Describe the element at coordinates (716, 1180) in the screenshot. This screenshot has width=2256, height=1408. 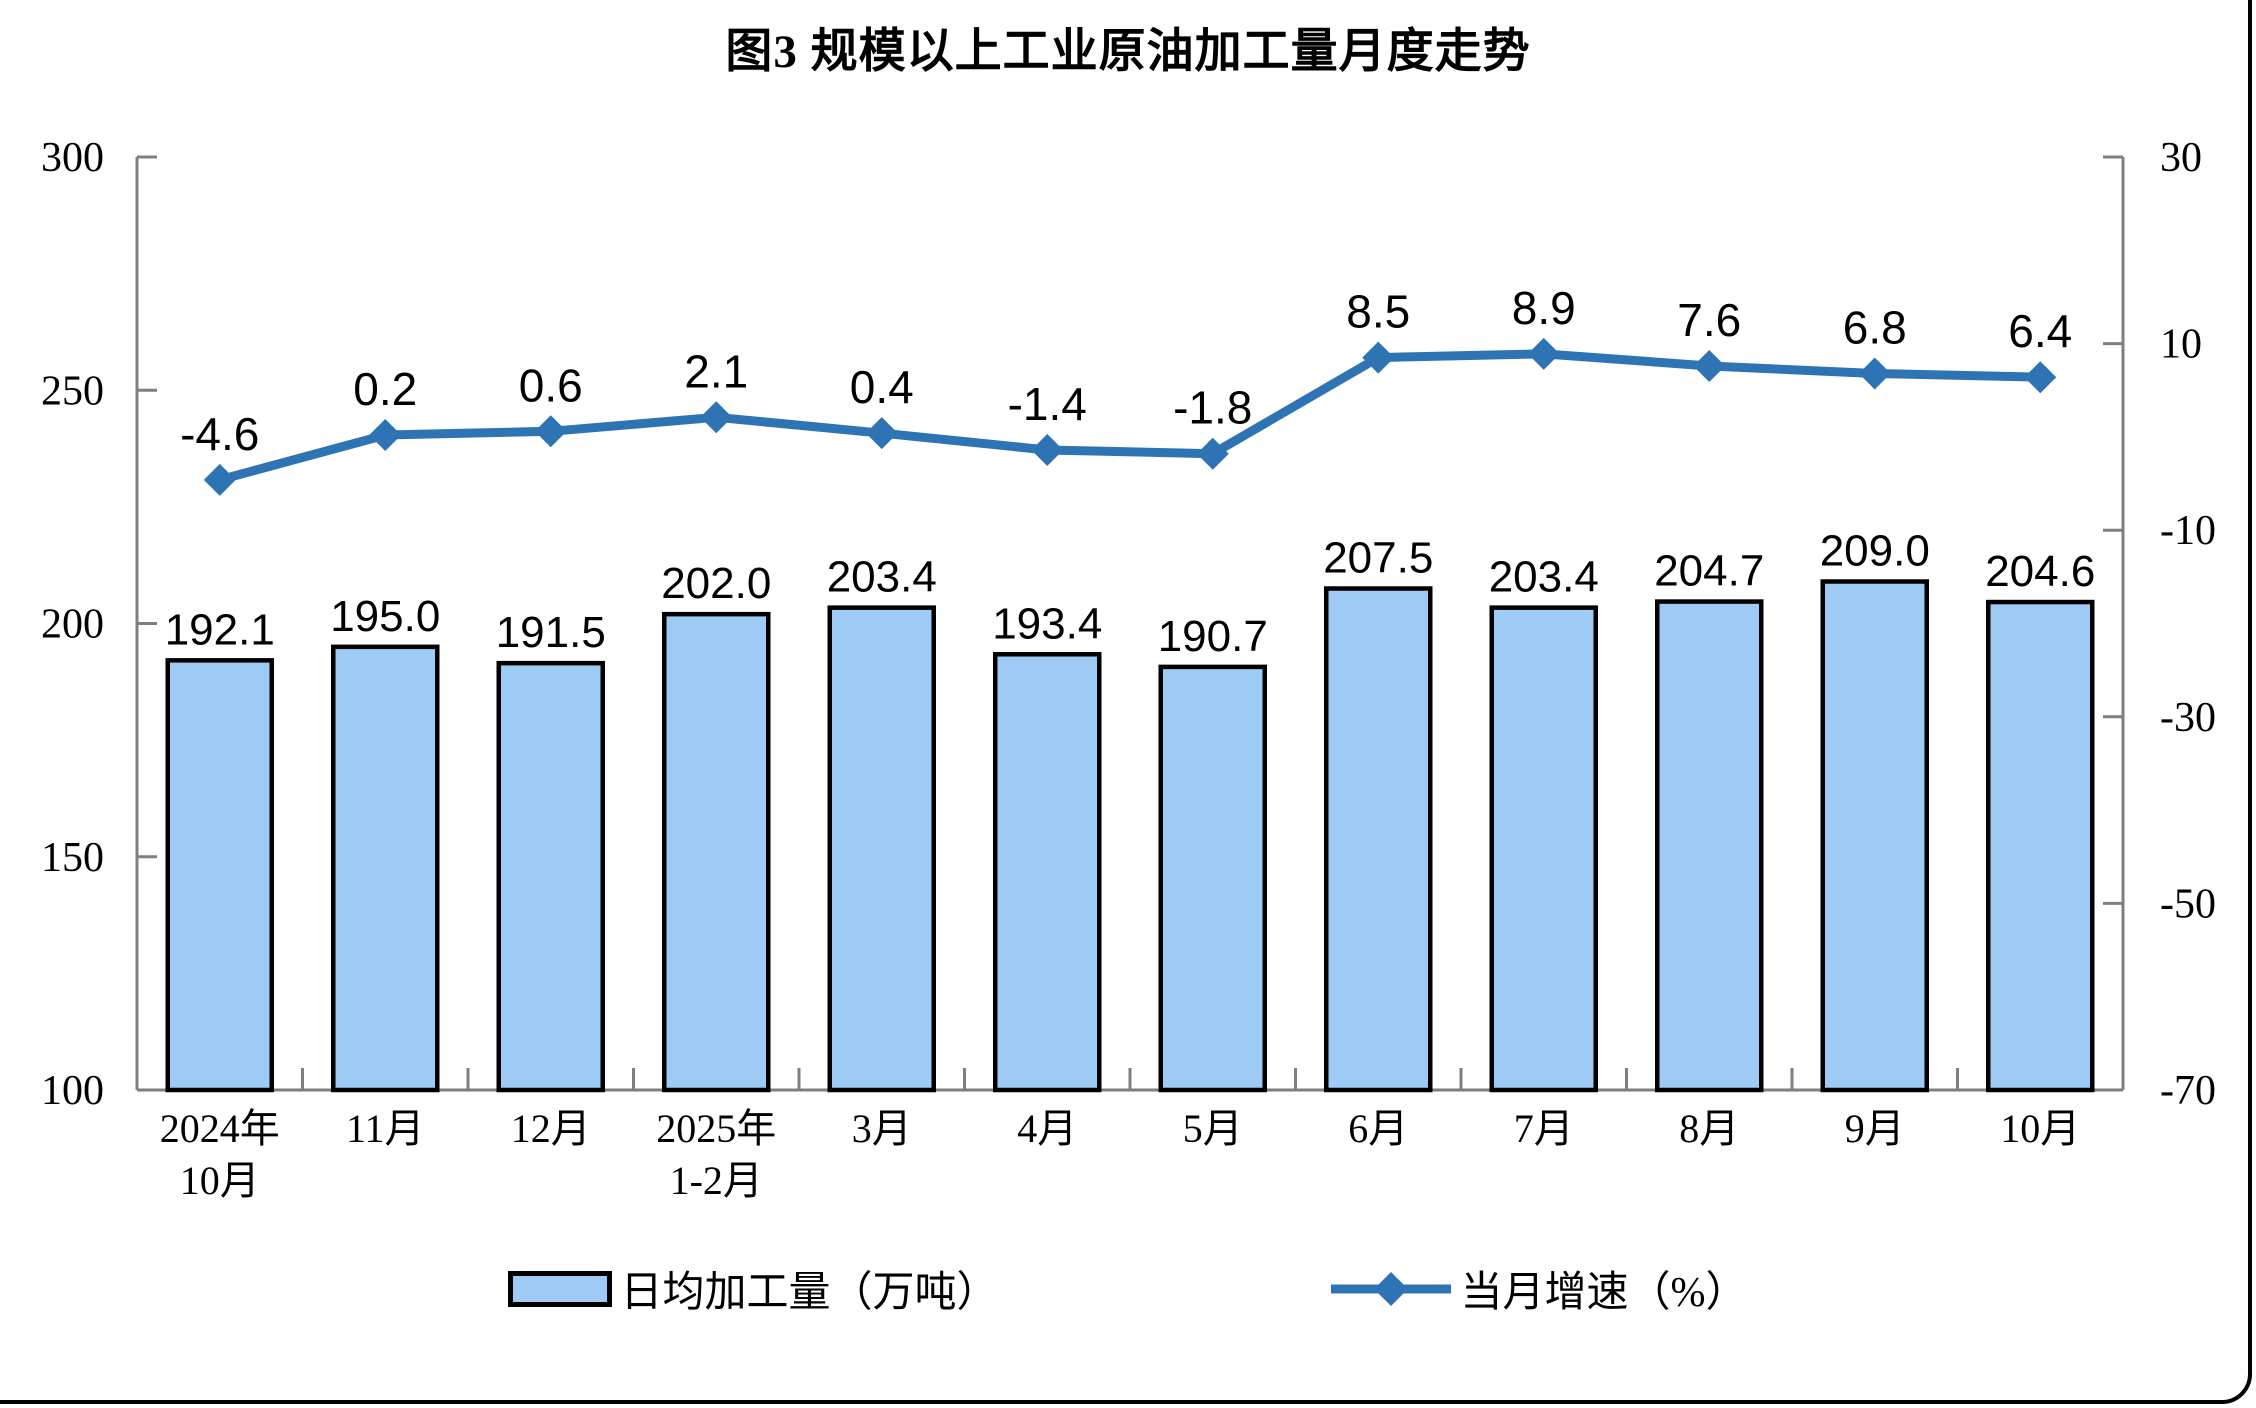
I see `x-axis-category-label: 1-2月` at that location.